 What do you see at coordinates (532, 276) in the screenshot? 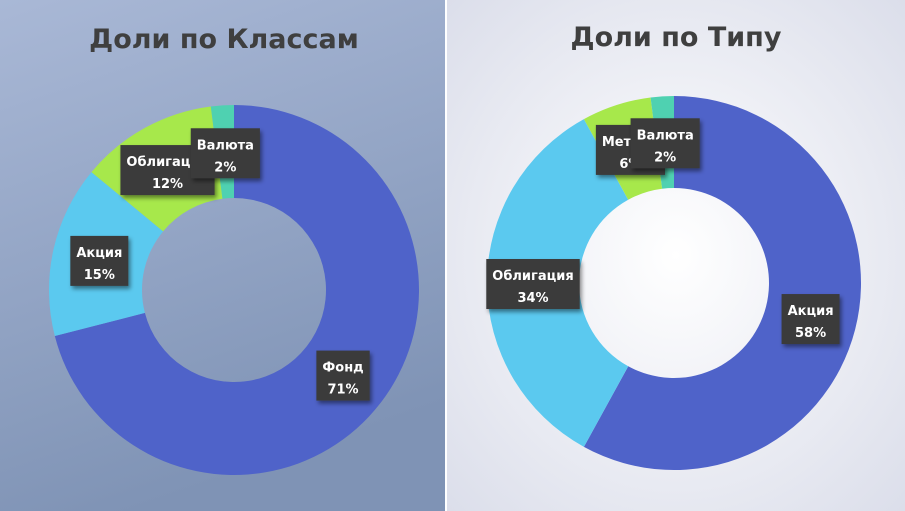
I see `label-category: Облигация` at bounding box center [532, 276].